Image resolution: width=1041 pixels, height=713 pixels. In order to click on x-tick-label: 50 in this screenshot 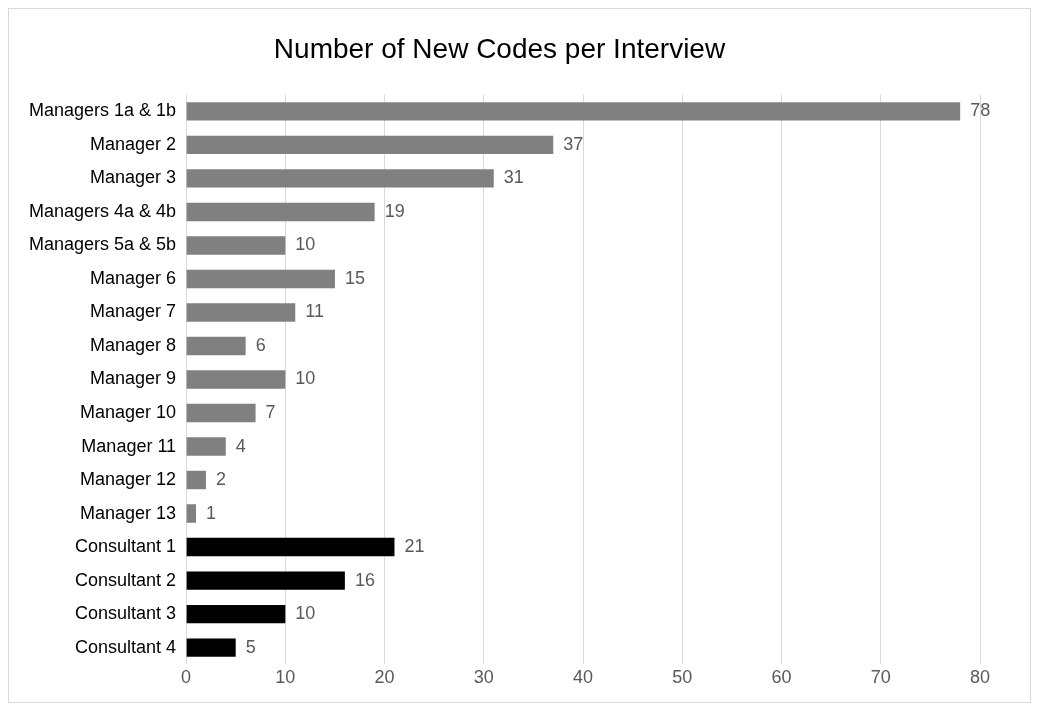, I will do `click(682, 677)`.